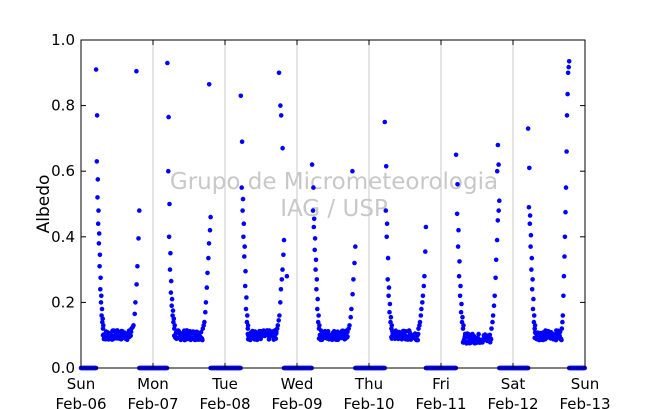 The image size is (650, 409). What do you see at coordinates (63, 106) in the screenshot?
I see `y-tick-label: 0.8` at bounding box center [63, 106].